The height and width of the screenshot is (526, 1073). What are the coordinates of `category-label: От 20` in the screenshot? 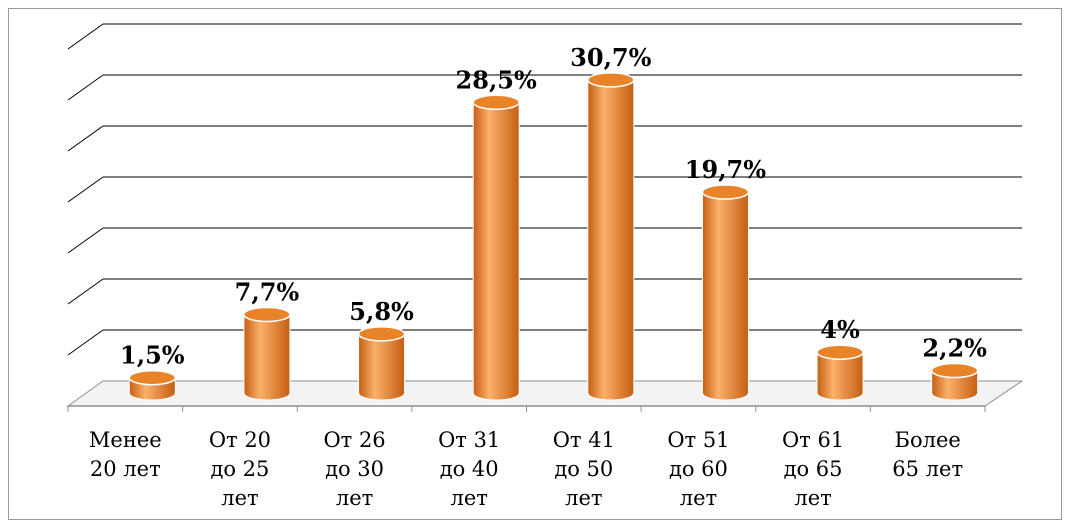 It's located at (240, 440).